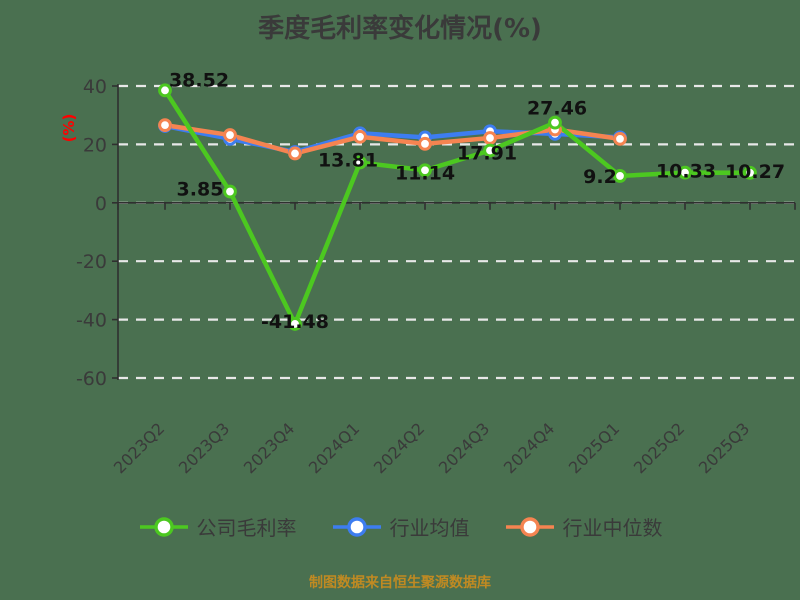 This screenshot has height=600, width=800. What do you see at coordinates (295, 322) in the screenshot?
I see `svg-text: -41.48` at bounding box center [295, 322].